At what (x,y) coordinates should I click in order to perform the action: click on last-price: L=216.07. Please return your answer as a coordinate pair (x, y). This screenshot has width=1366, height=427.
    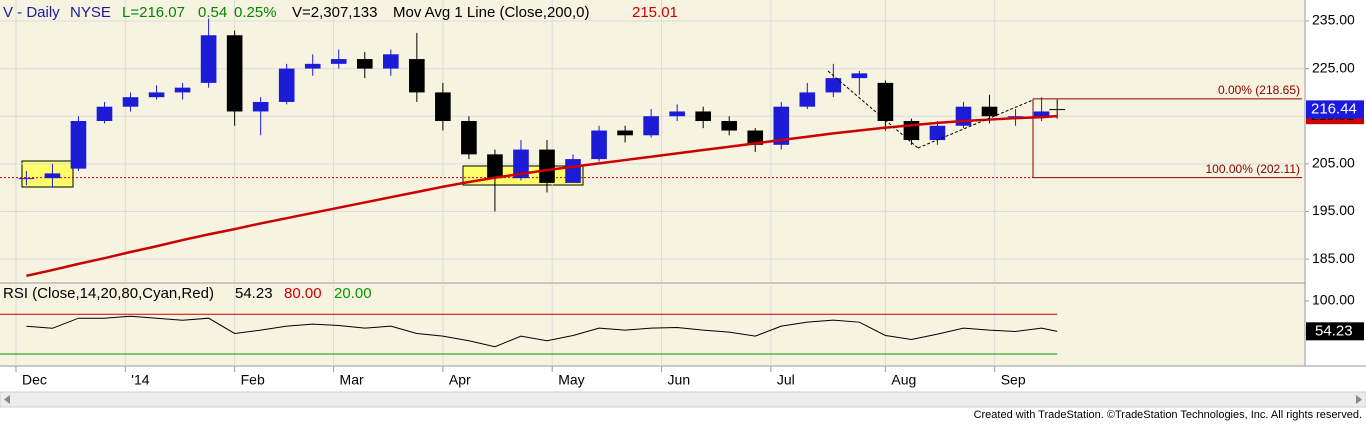
    Looking at the image, I should click on (153, 12).